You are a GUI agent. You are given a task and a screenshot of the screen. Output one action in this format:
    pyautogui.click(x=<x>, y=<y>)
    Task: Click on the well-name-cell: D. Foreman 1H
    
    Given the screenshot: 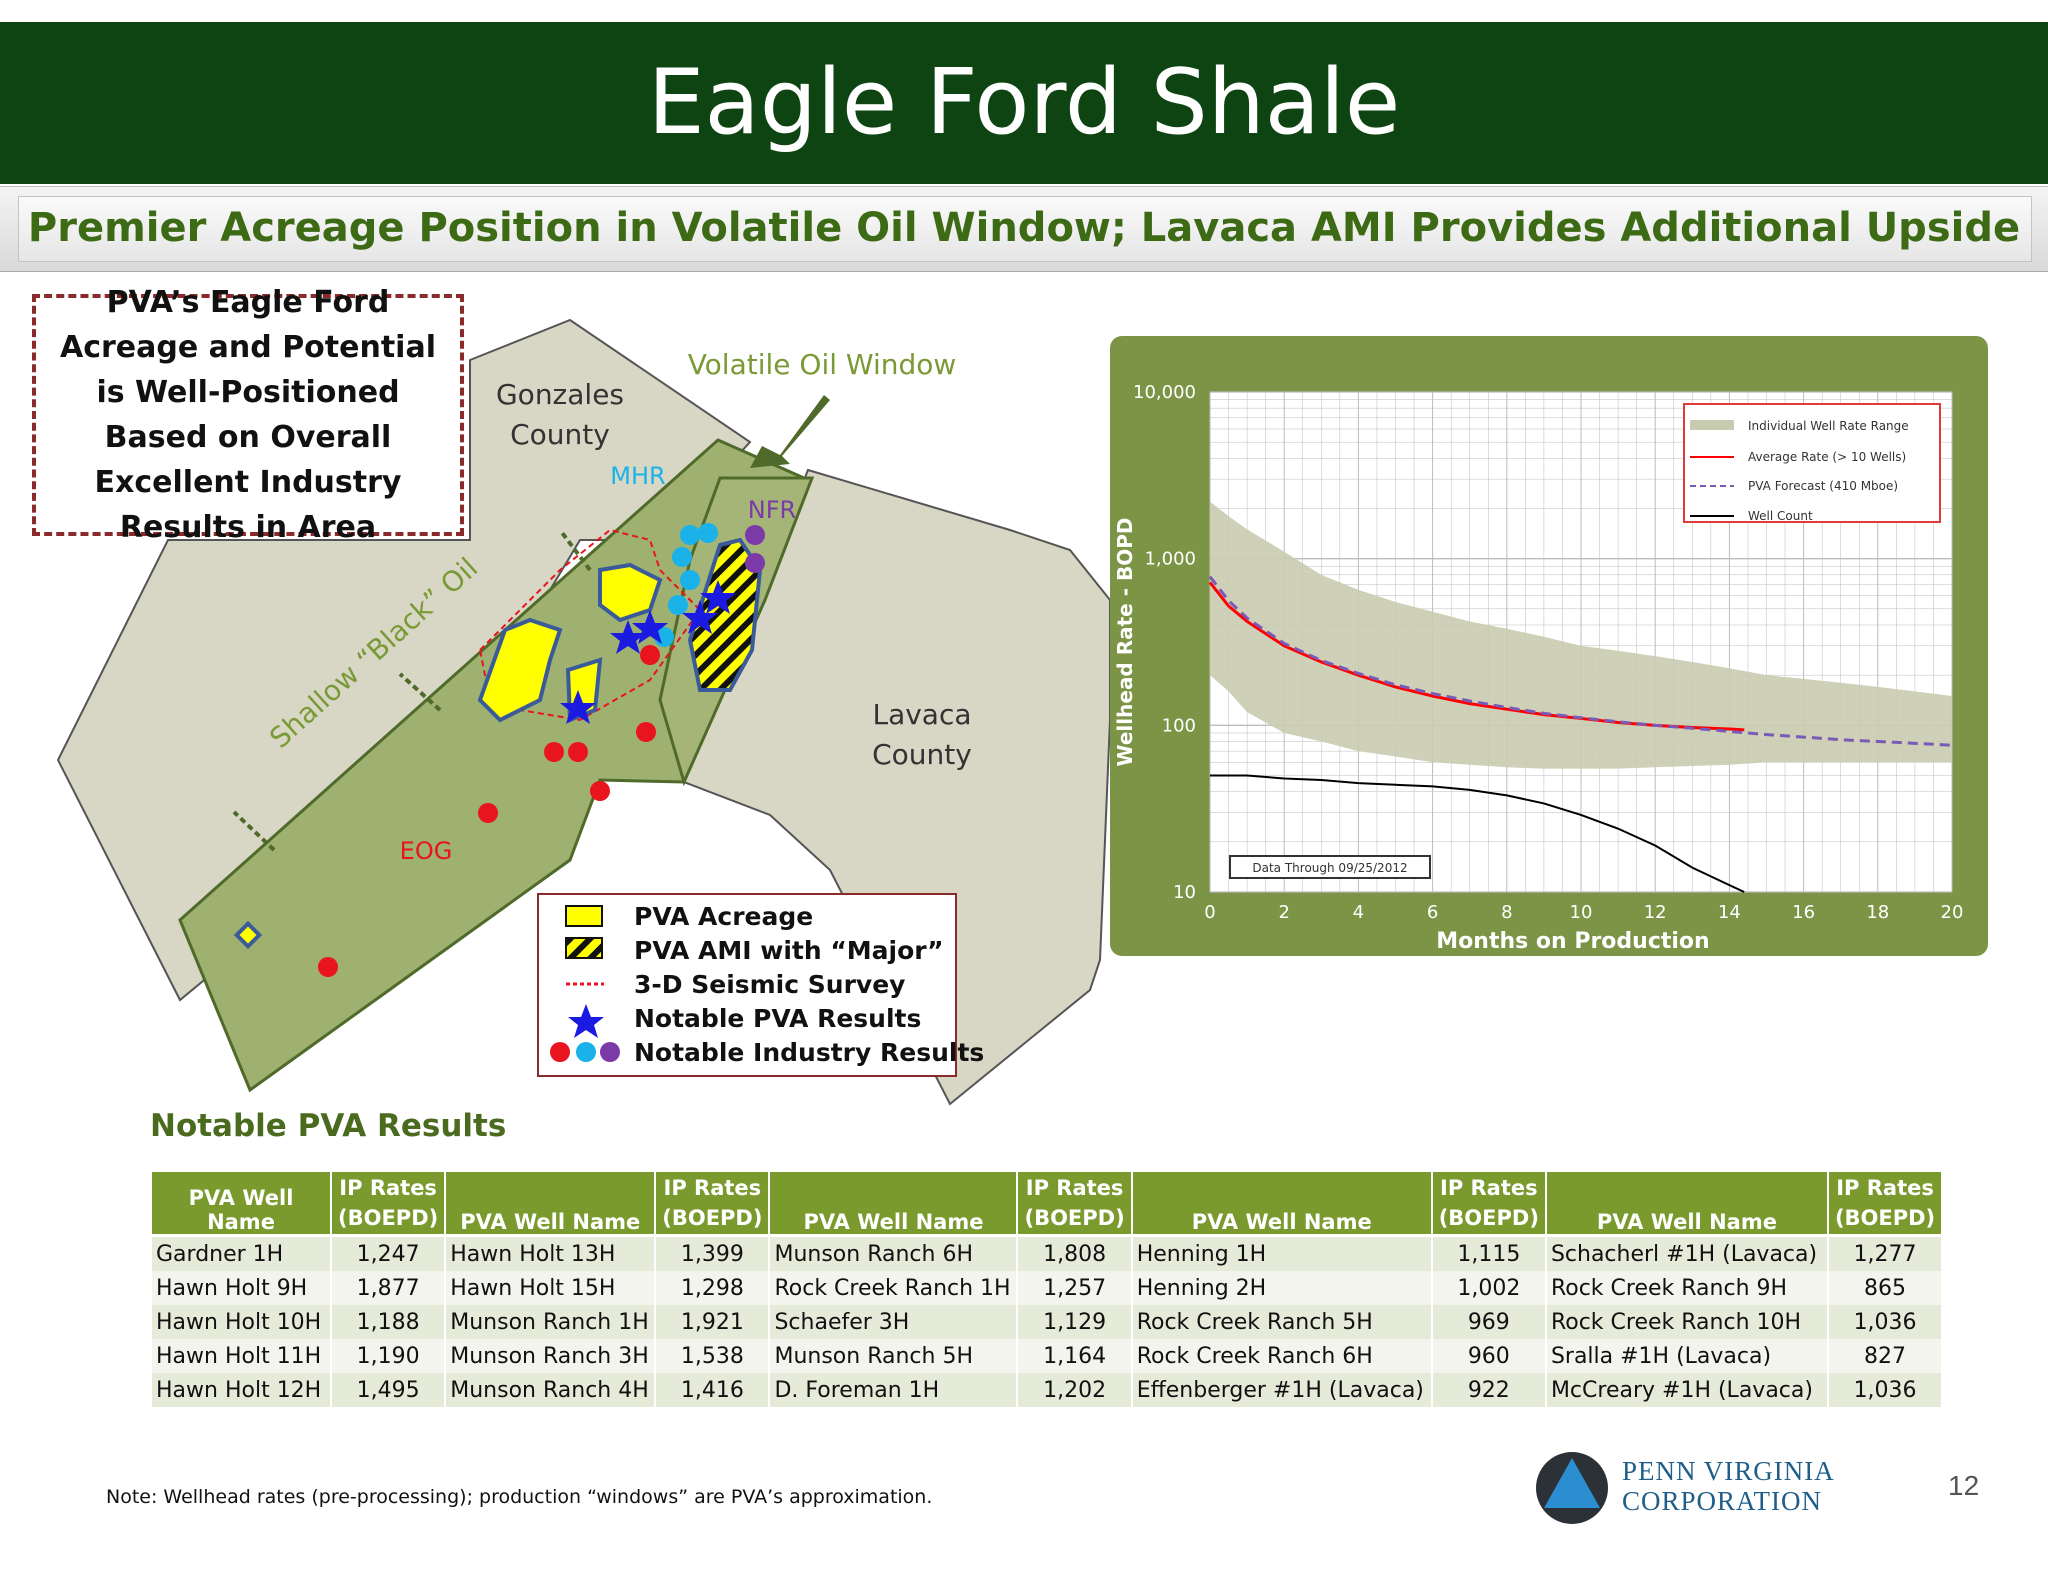 What is the action you would take?
    pyautogui.click(x=893, y=1390)
    